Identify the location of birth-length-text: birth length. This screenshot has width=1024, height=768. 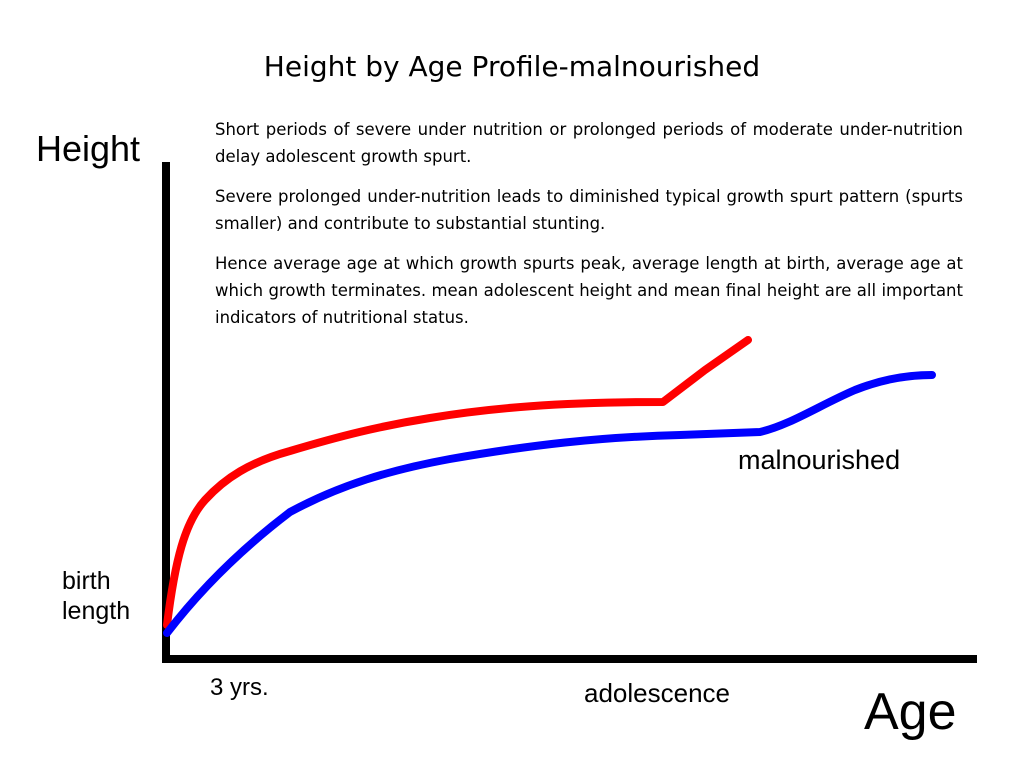
(96, 596).